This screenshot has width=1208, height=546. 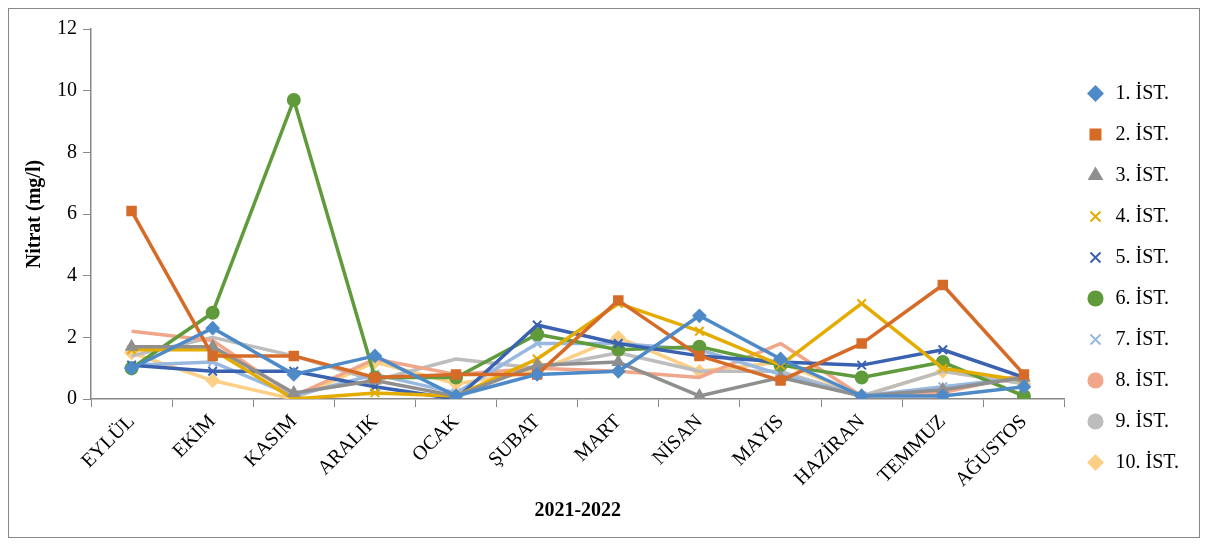 I want to click on legend-label: 9. İST., so click(x=1142, y=419).